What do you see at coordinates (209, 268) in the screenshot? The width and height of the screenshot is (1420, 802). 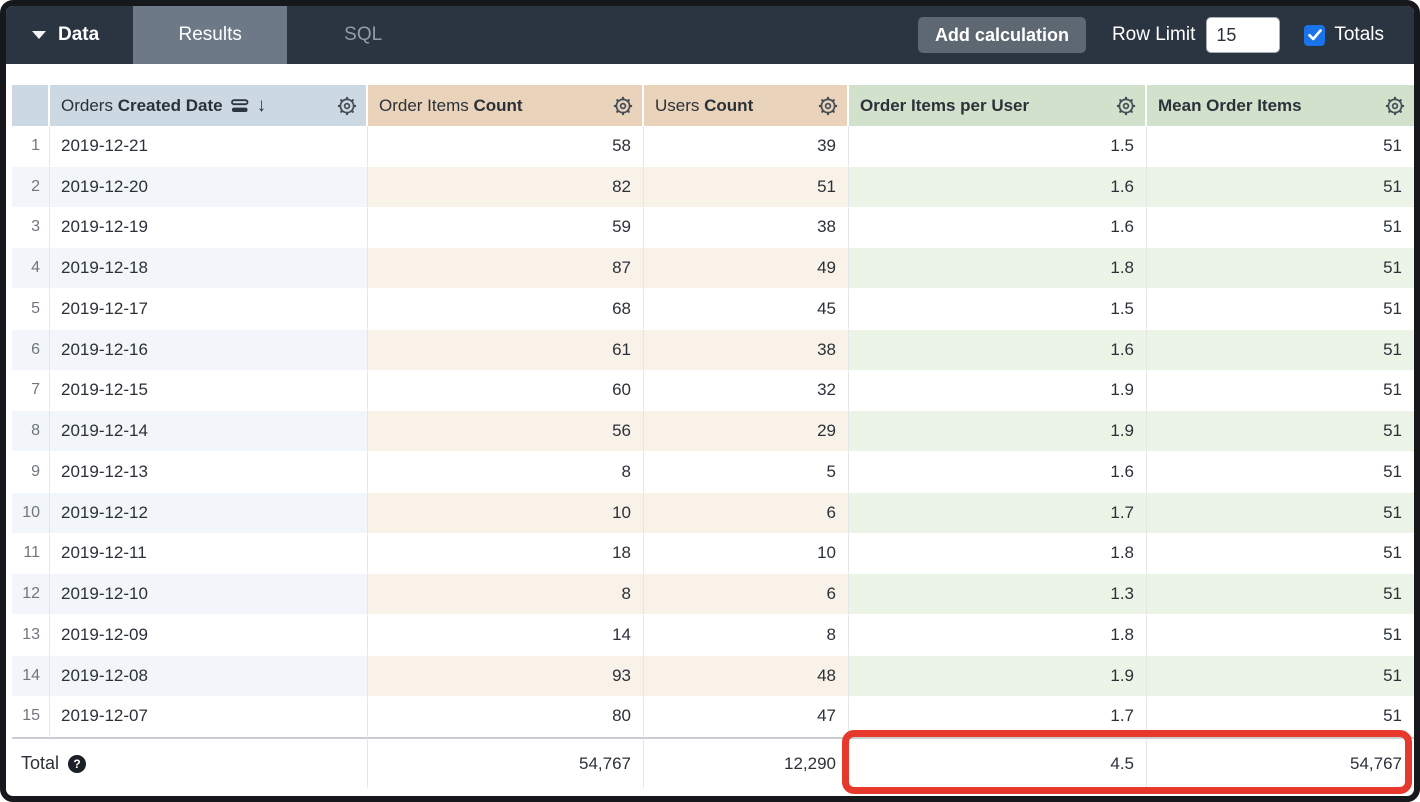 I see `cell-date: 2019-12-18` at bounding box center [209, 268].